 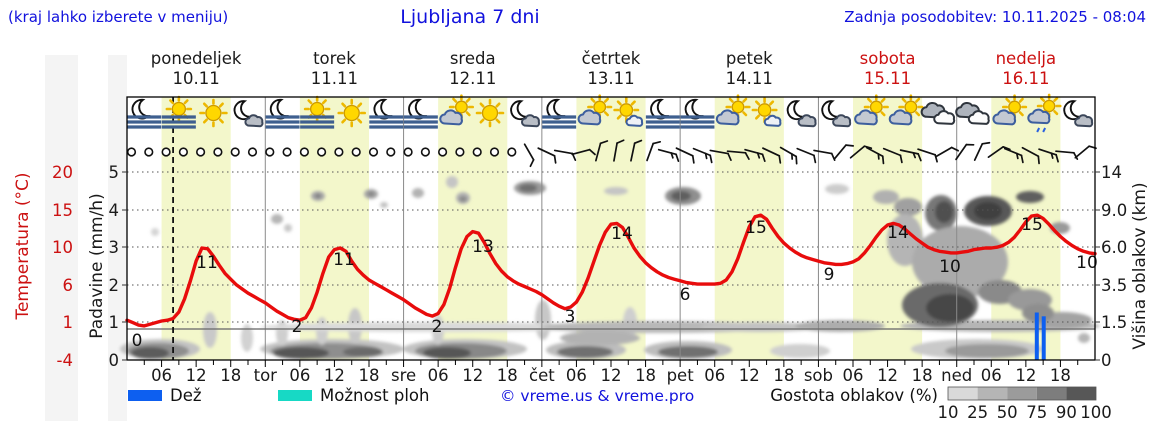 What do you see at coordinates (888, 58) in the screenshot?
I see `day-name: sobota` at bounding box center [888, 58].